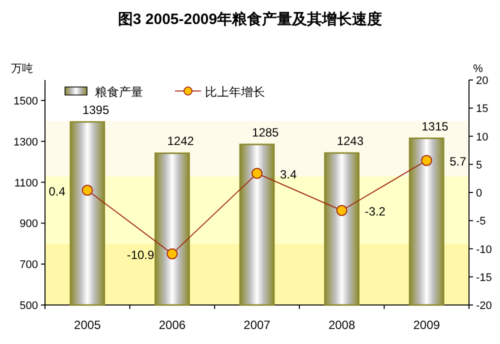 The height and width of the screenshot is (344, 500). Describe the element at coordinates (435, 126) in the screenshot. I see `data-label: 1315` at that location.